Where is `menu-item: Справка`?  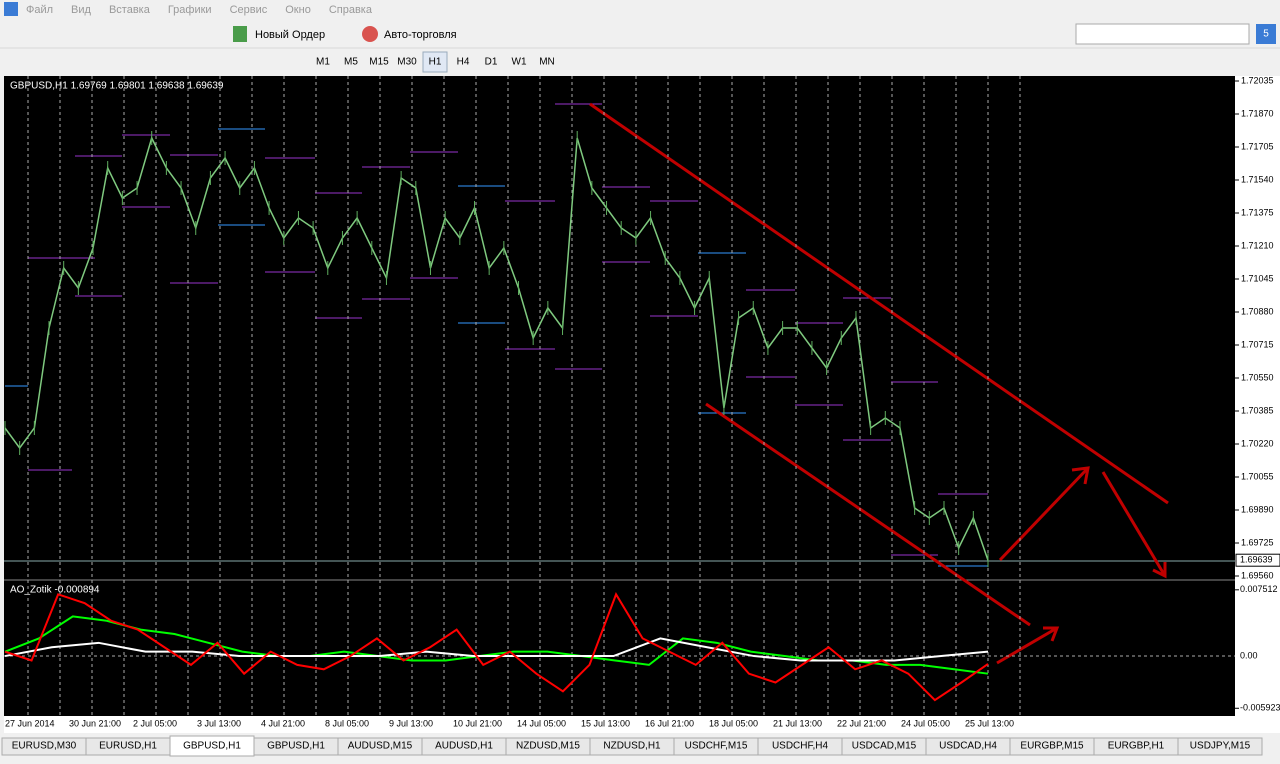
menu-item: Справка is located at coordinates (351, 10).